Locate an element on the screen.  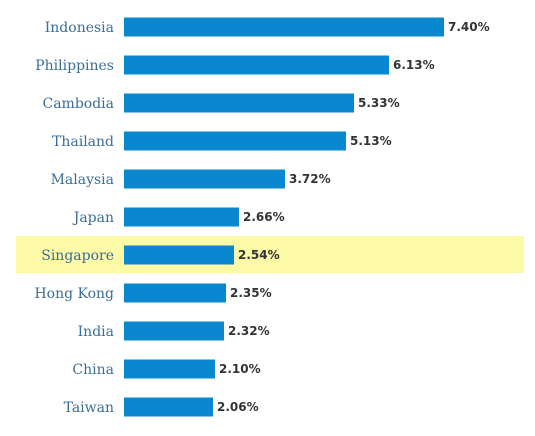
category-label-taiwan: Taiwan is located at coordinates (89, 408).